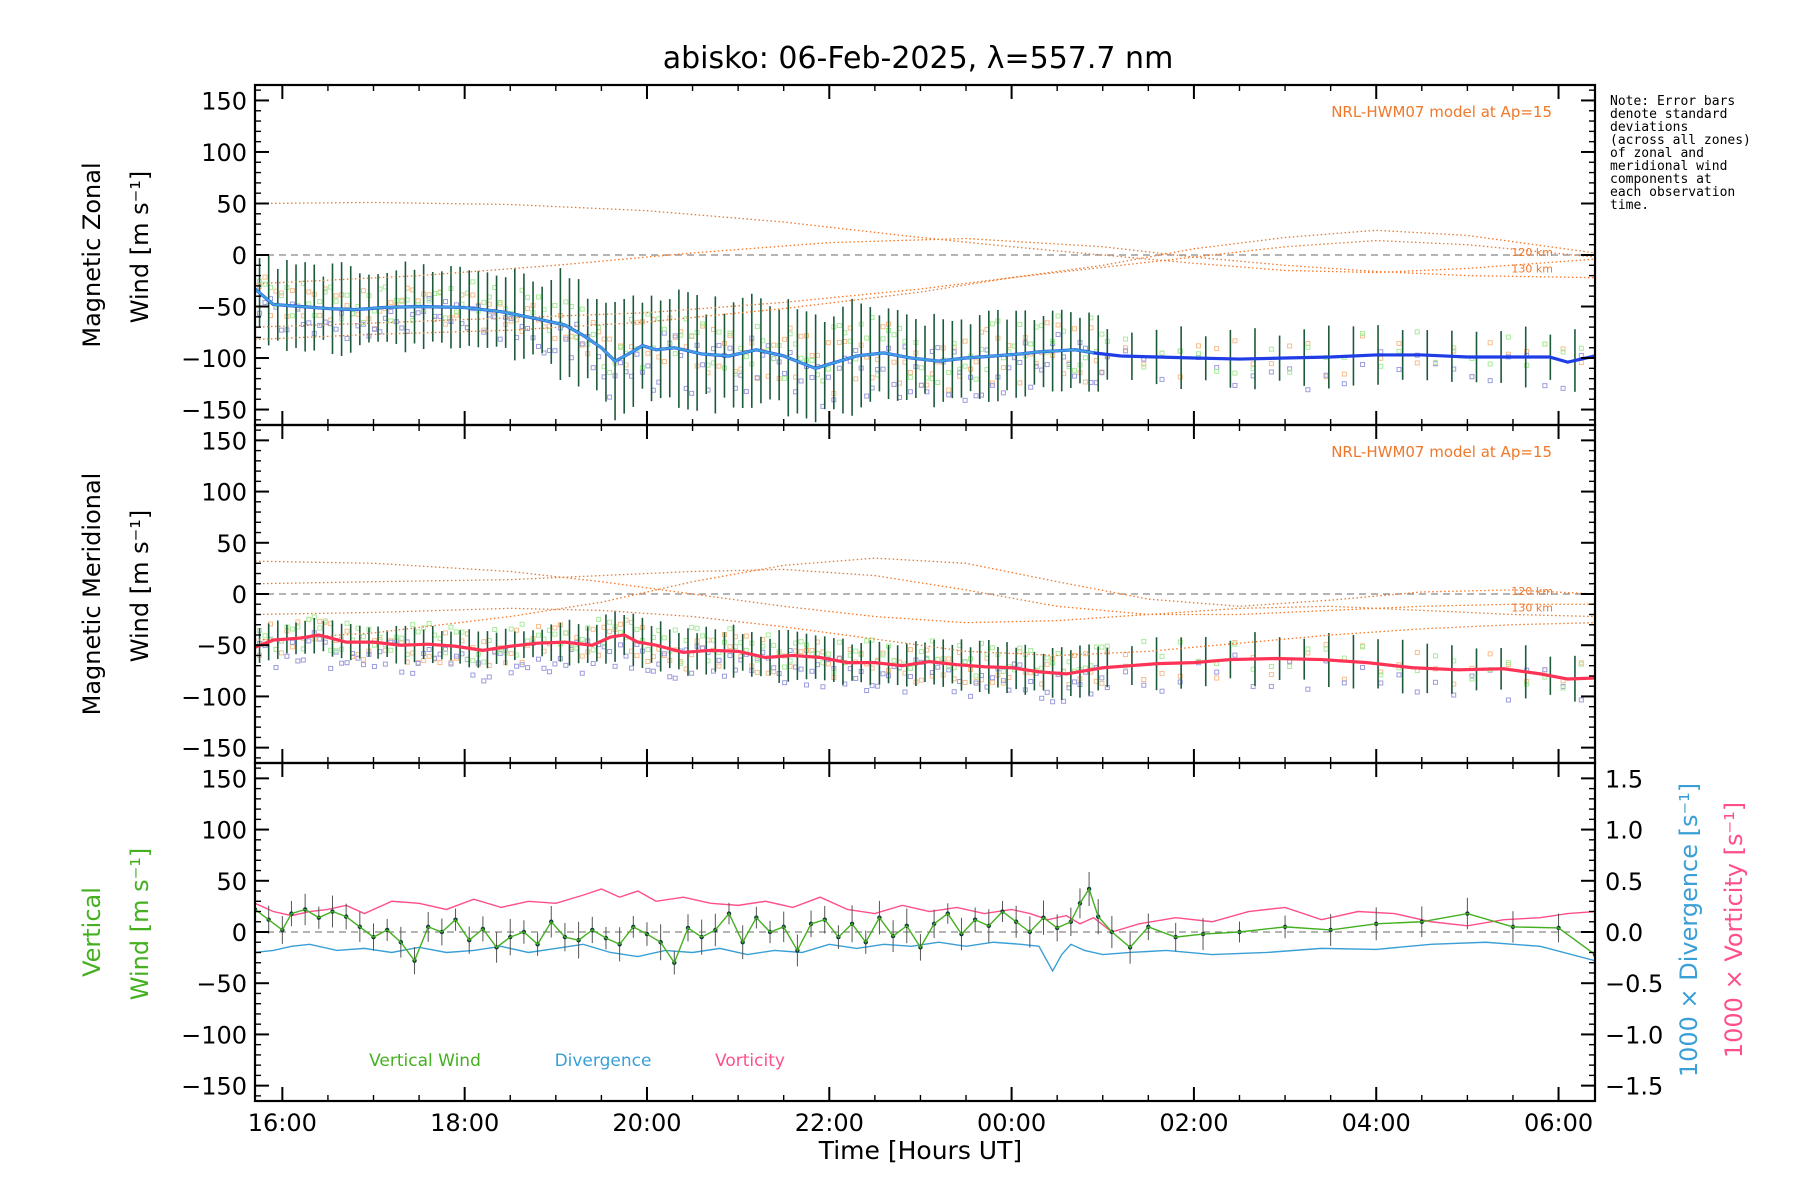 The image size is (1800, 1204). Describe the element at coordinates (1634, 1035) in the screenshot. I see `right-tick-label: −1.0` at that location.